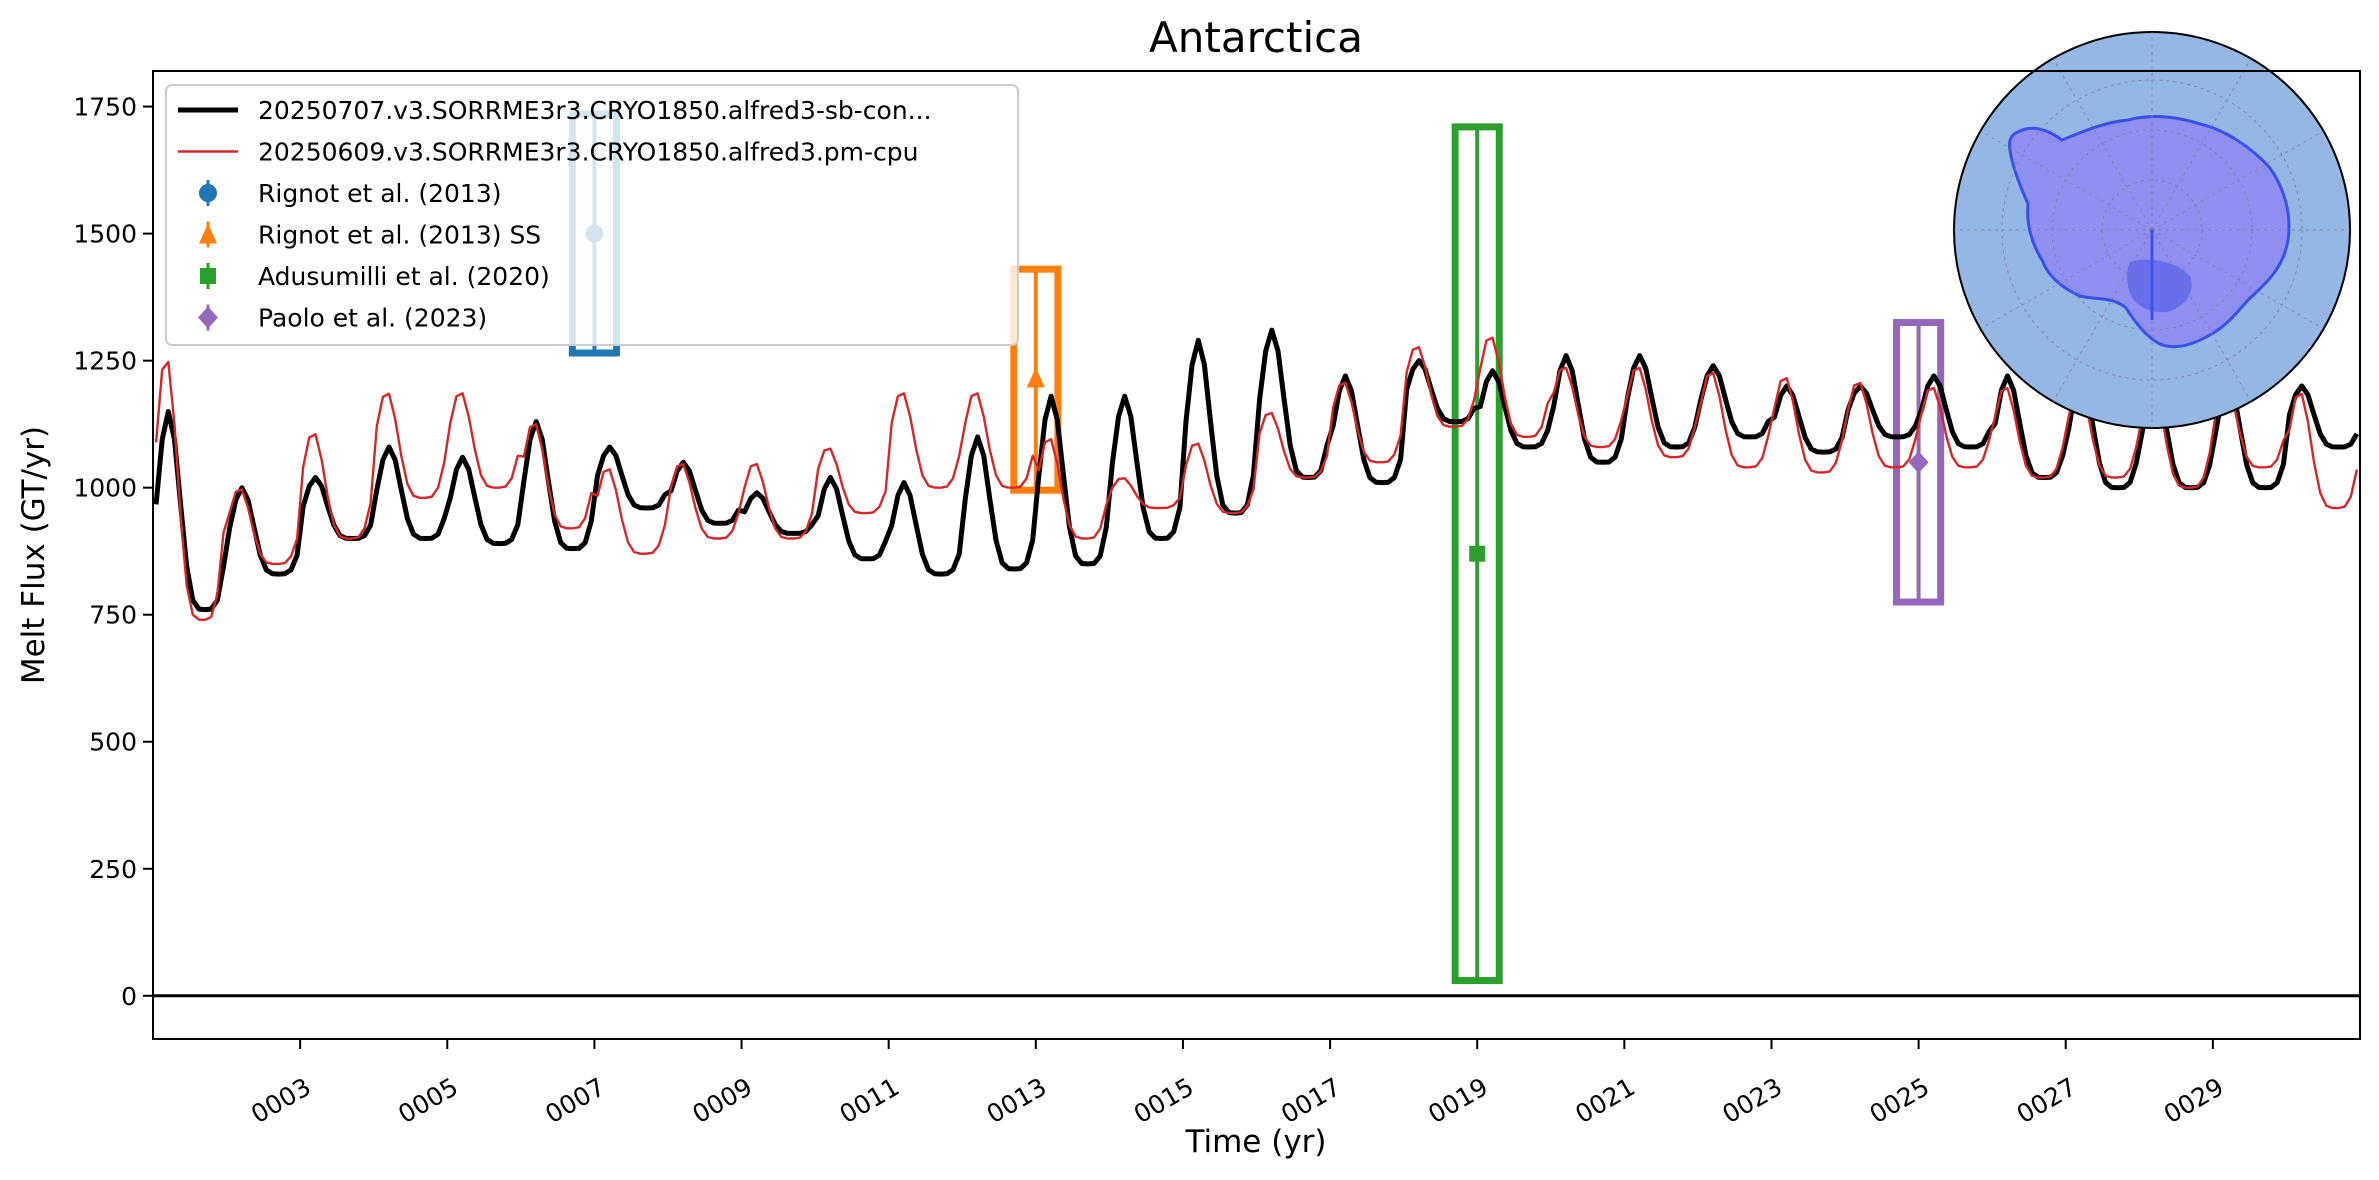  What do you see at coordinates (2194, 1100) in the screenshot?
I see `x-tick-label: 0029` at bounding box center [2194, 1100].